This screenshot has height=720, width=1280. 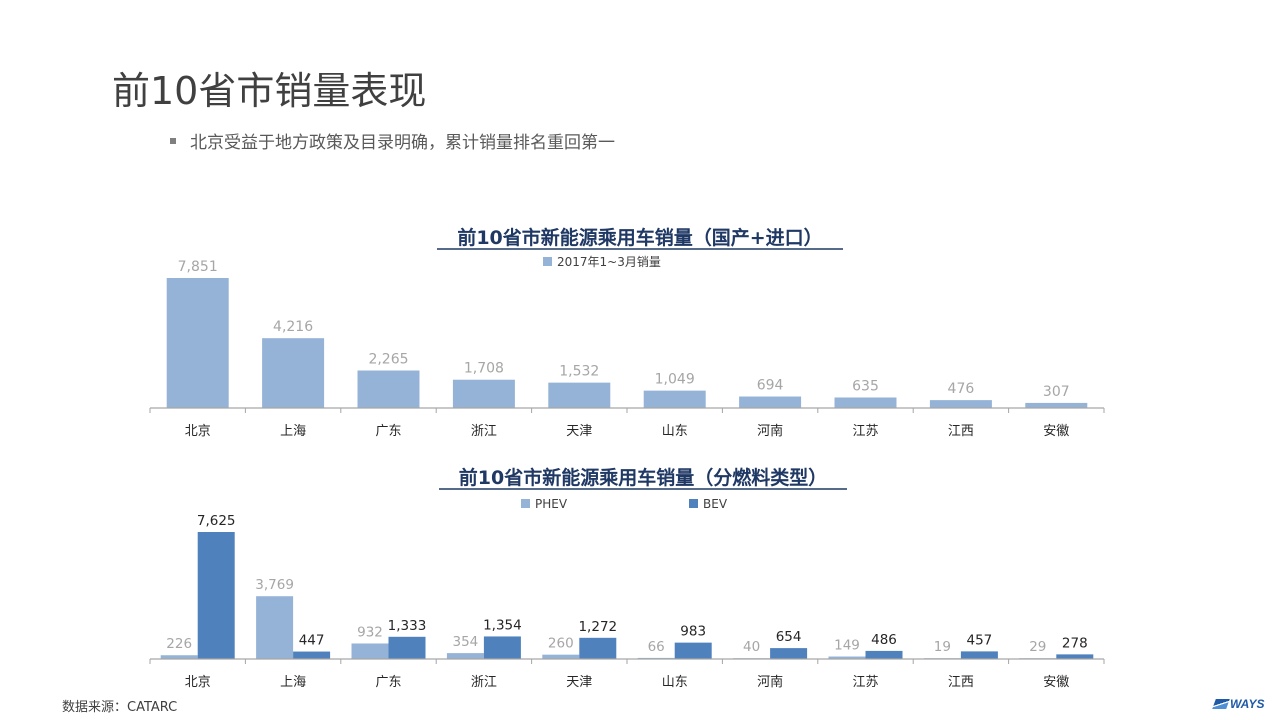 I want to click on chart1-data-label: 1,708, so click(x=484, y=369).